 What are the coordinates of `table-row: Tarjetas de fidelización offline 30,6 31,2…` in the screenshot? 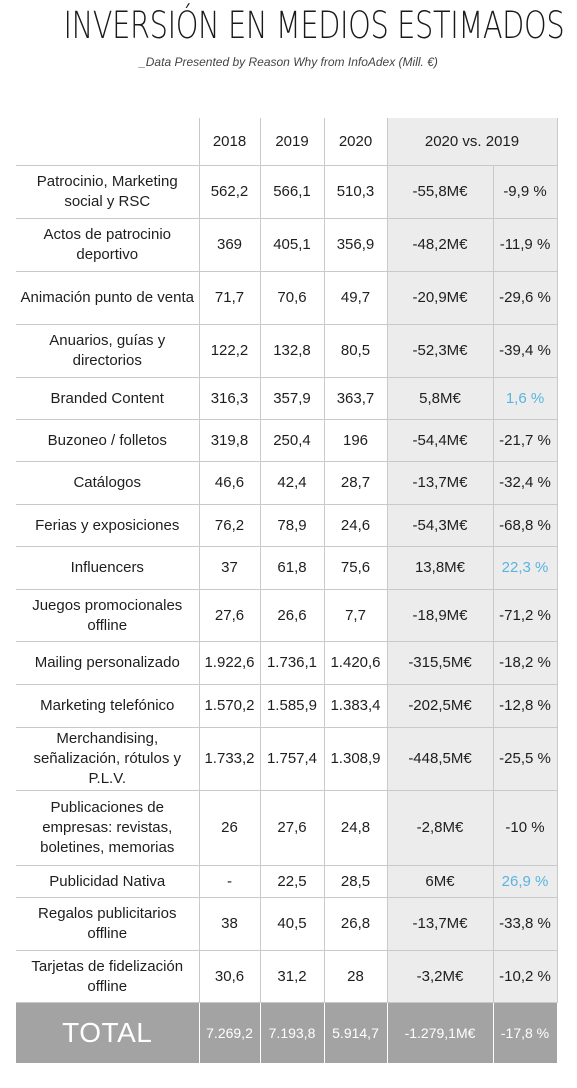 It's located at (287, 976).